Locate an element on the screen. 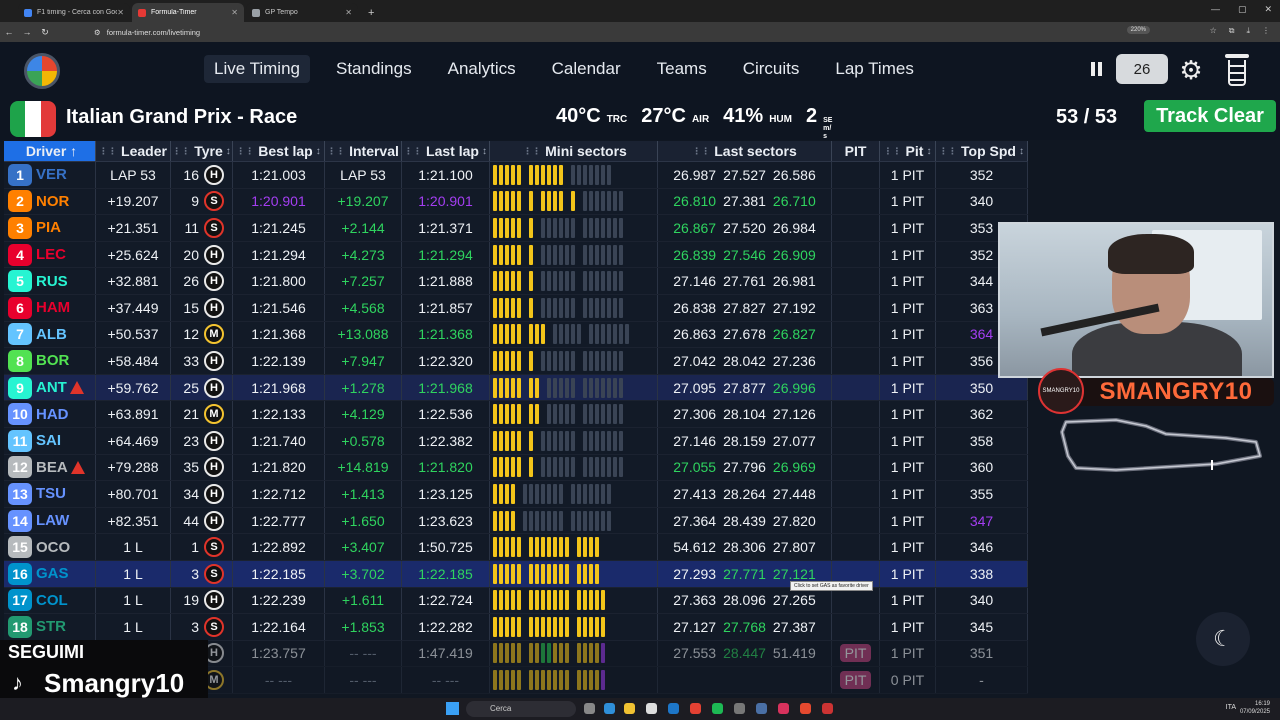 Image resolution: width=1280 pixels, height=720 pixels. driver-cell: 3 PIA is located at coordinates (50, 228).